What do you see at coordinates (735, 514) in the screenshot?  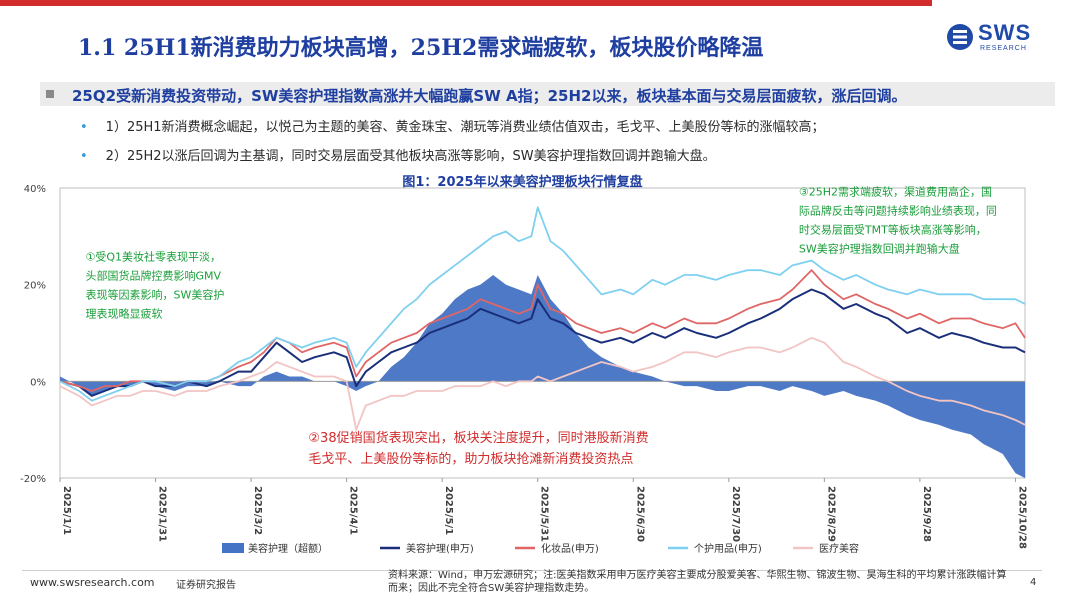 I see `x-tick-label: 2025/7/30` at bounding box center [735, 514].